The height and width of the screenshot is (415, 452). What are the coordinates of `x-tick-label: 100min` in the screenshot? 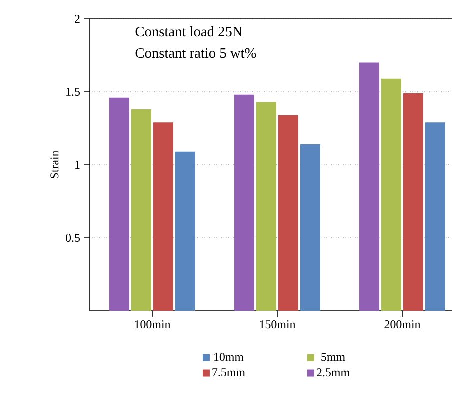 It's located at (153, 324).